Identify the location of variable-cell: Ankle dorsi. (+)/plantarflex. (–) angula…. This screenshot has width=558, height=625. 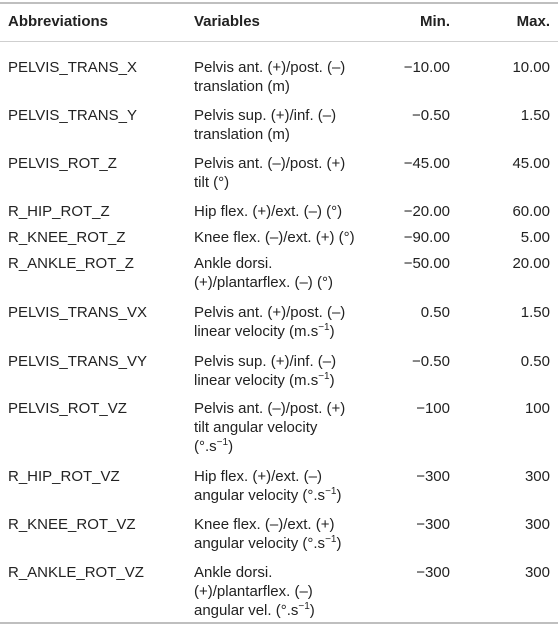
(283, 591).